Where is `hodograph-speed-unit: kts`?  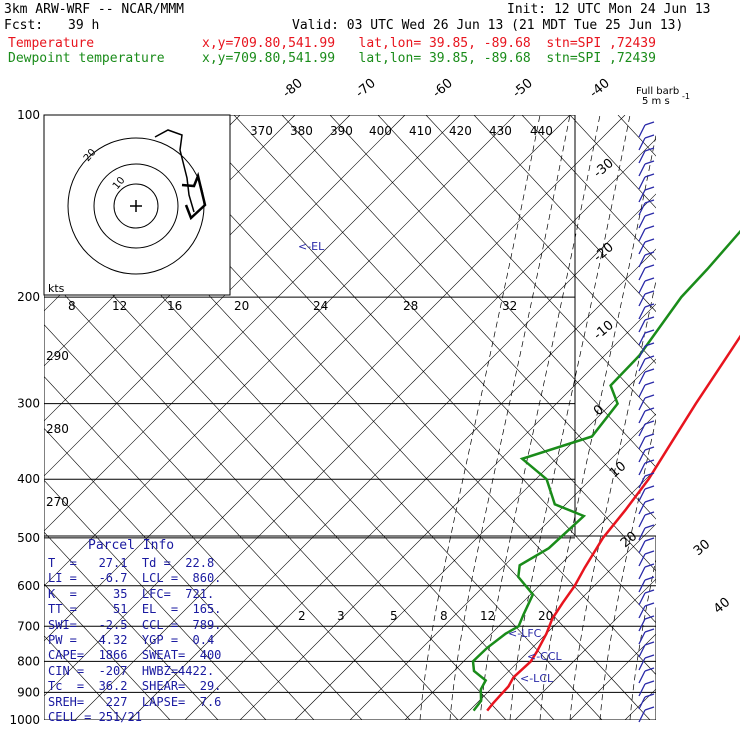
hodograph-speed-unit: kts is located at coordinates (56, 288).